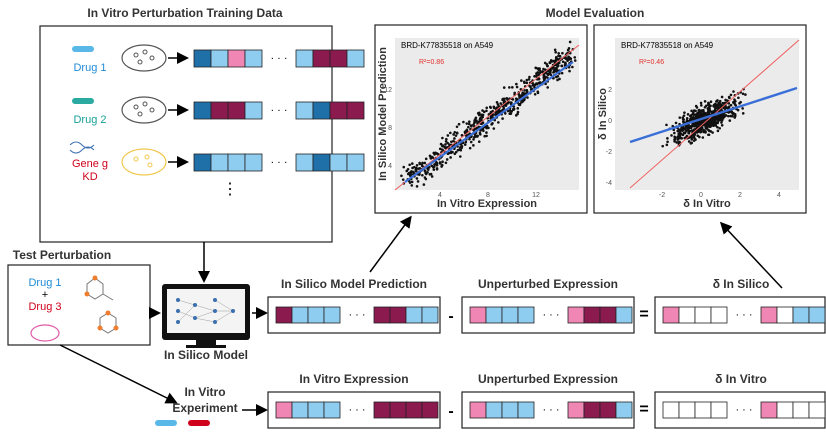 This screenshot has width=826, height=435. Describe the element at coordinates (487, 204) in the screenshot. I see `x-axis-label: In Vitro Expression` at that location.